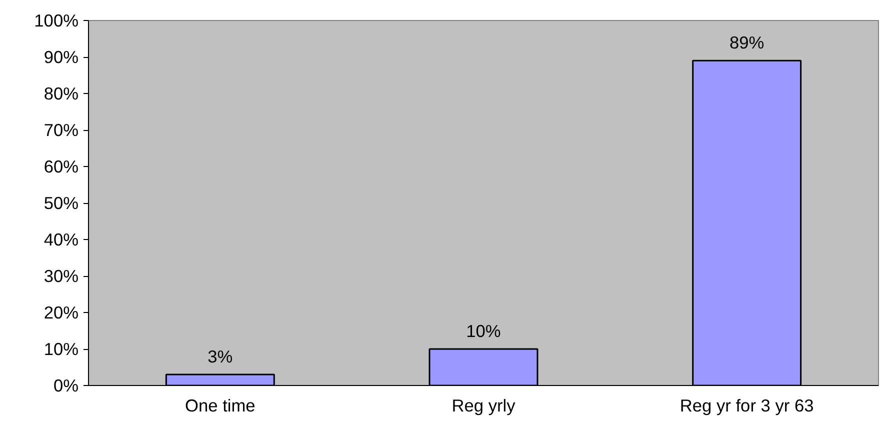 The height and width of the screenshot is (430, 882). Describe the element at coordinates (61, 166) in the screenshot. I see `y-tick-label: 60%` at that location.